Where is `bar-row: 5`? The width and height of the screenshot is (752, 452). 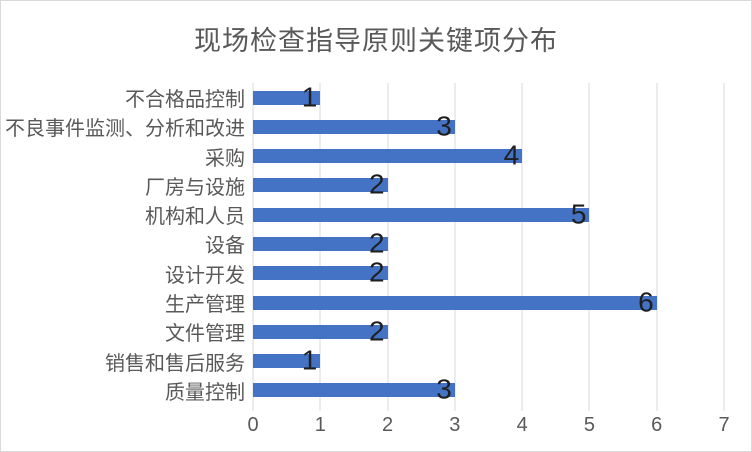
bar-row: 5 is located at coordinates (488, 214).